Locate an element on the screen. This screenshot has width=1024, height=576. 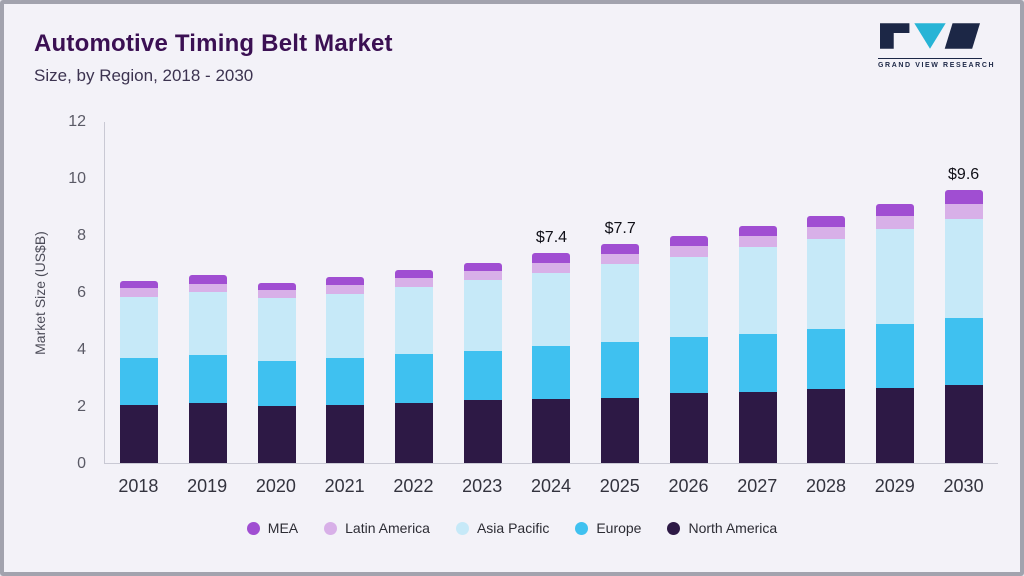
bar-column-2027 is located at coordinates (758, 292).